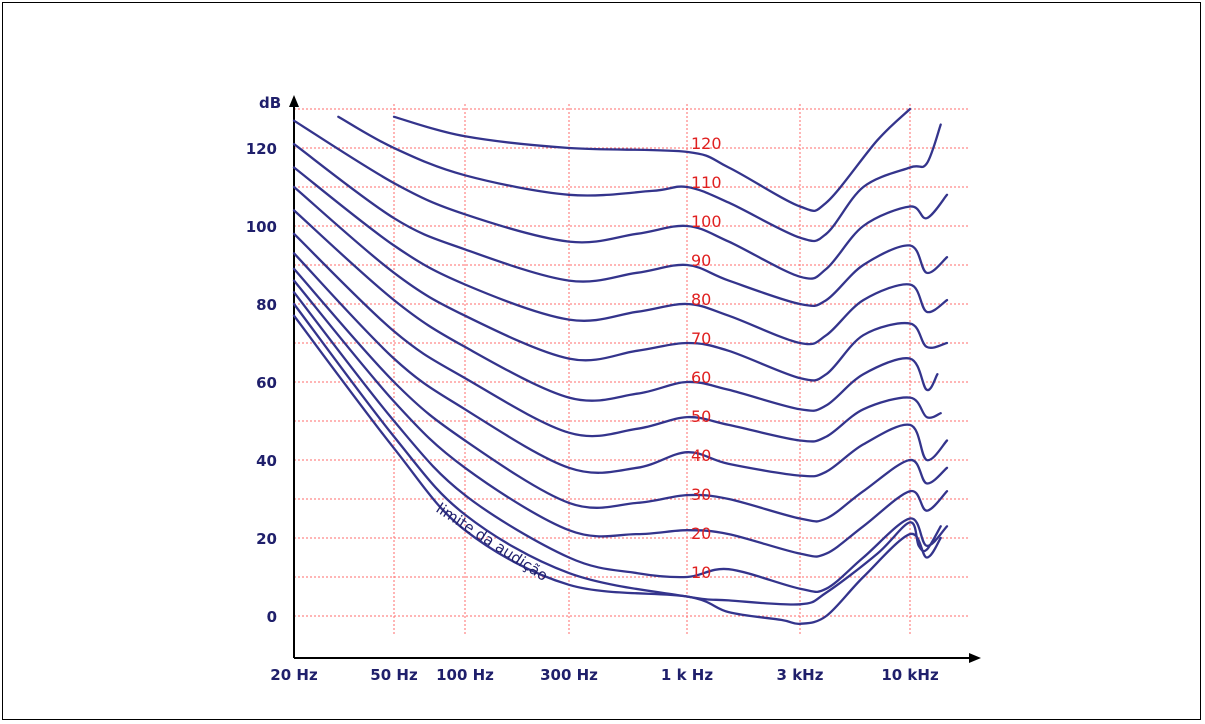  What do you see at coordinates (266, 539) in the screenshot?
I see `y-tick-label: 20` at bounding box center [266, 539].